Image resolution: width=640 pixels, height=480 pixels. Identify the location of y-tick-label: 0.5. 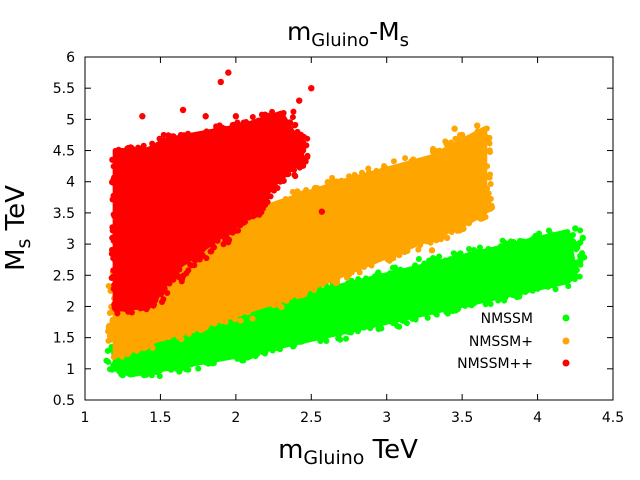
(64, 401).